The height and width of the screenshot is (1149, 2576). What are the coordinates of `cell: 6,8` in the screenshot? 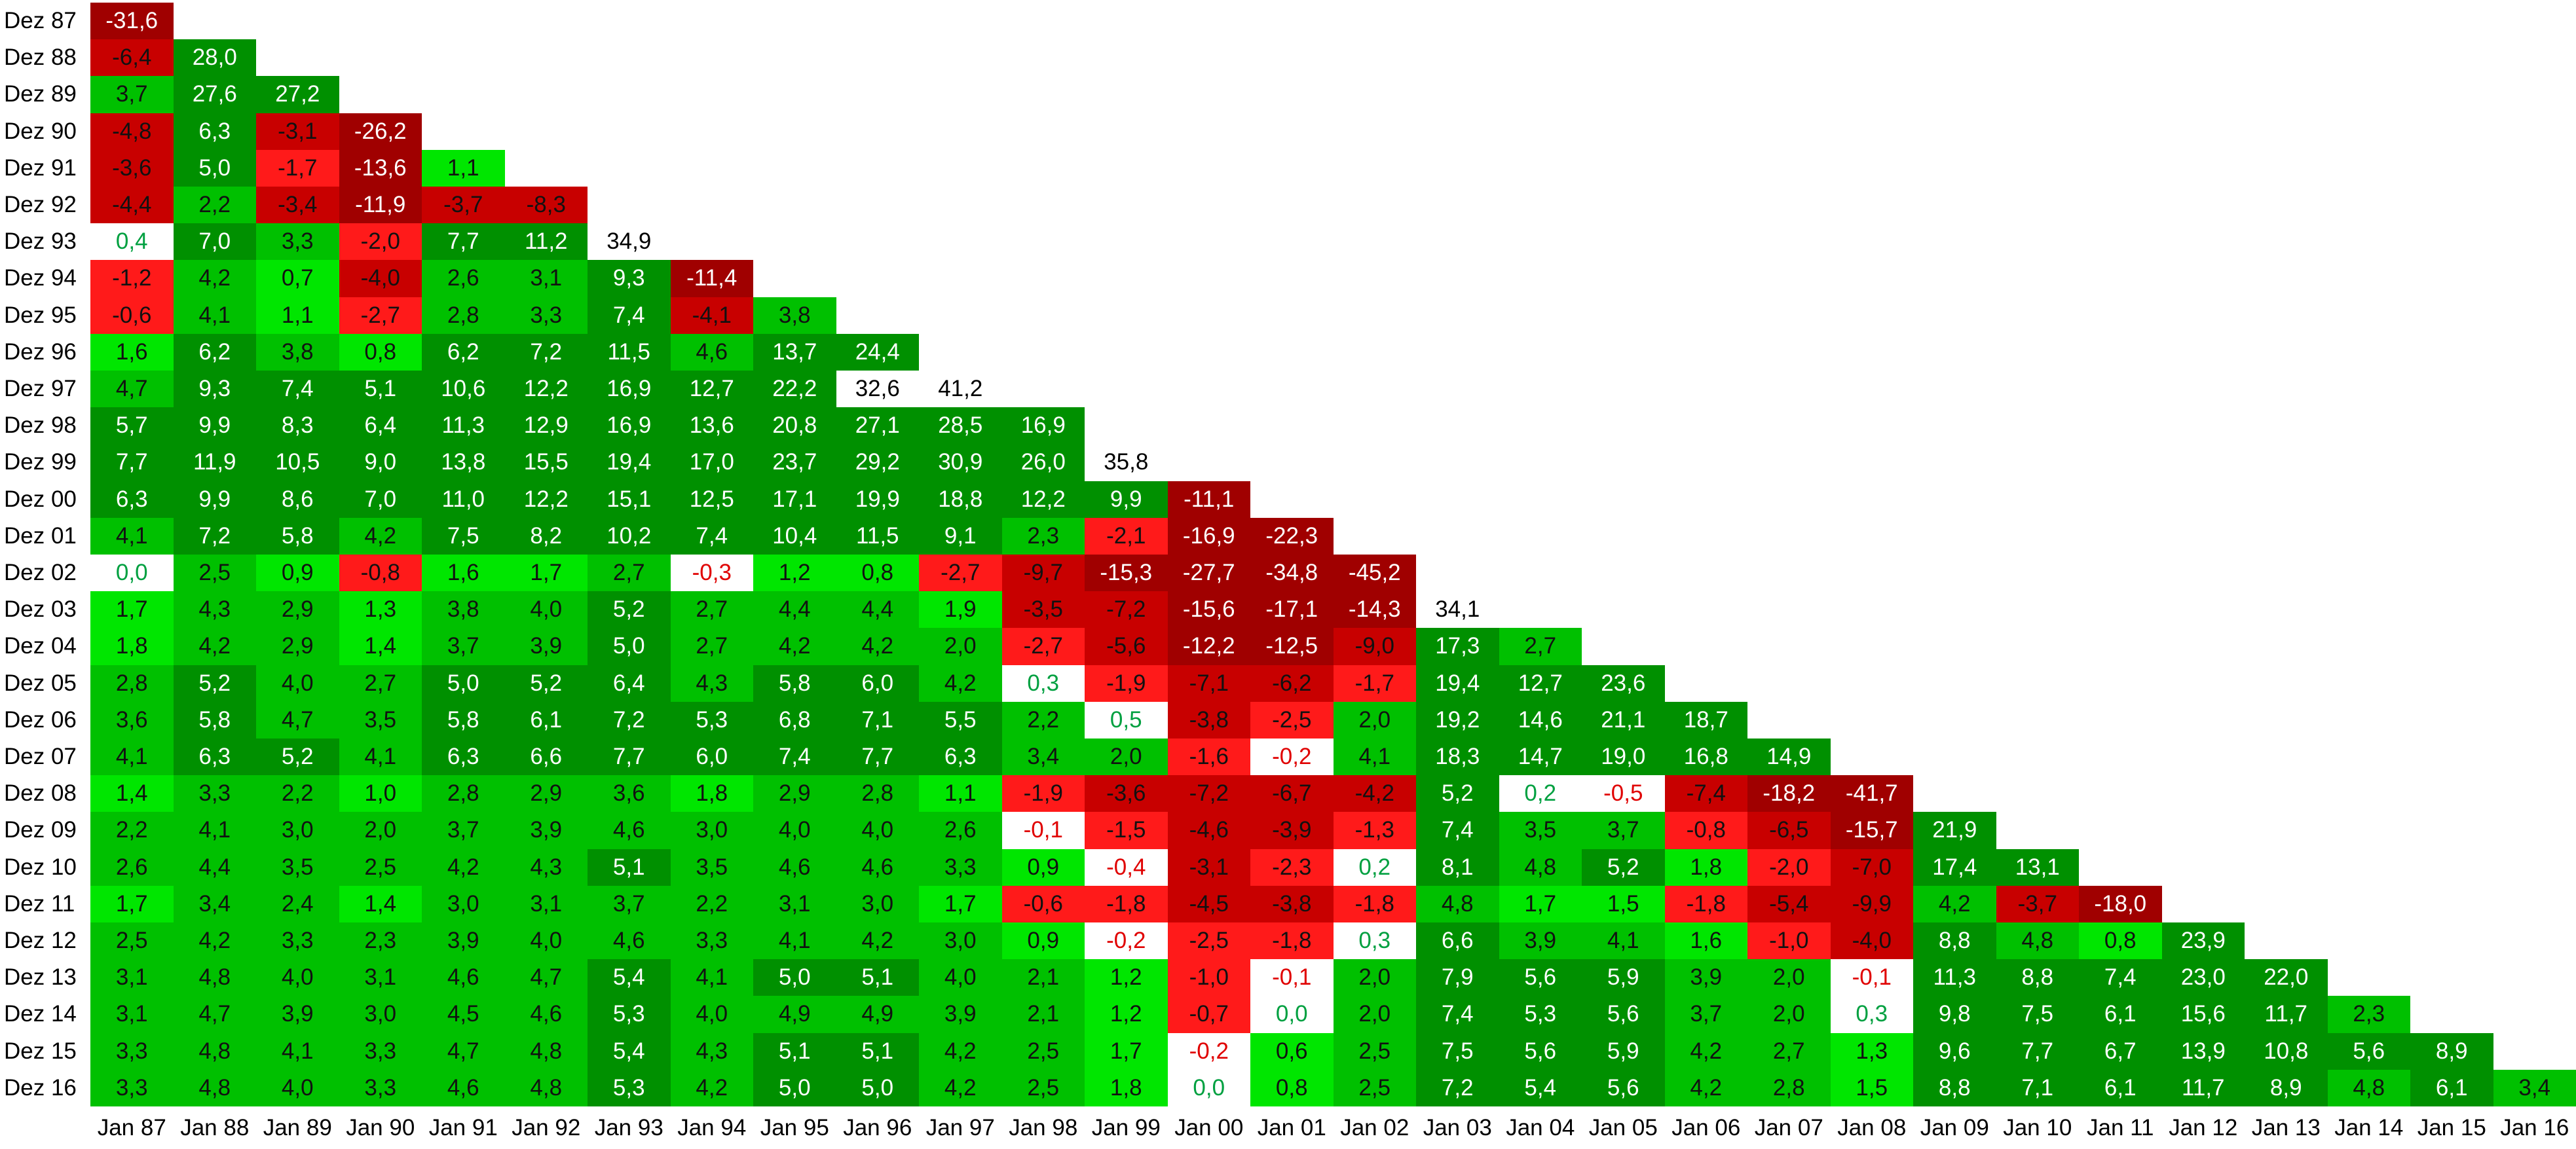 It's located at (794, 720).